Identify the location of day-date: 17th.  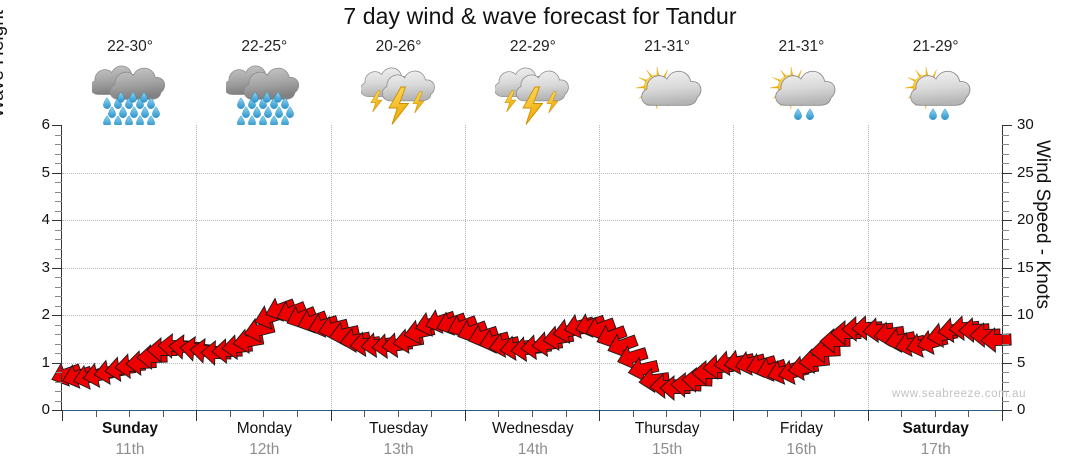
(935, 449).